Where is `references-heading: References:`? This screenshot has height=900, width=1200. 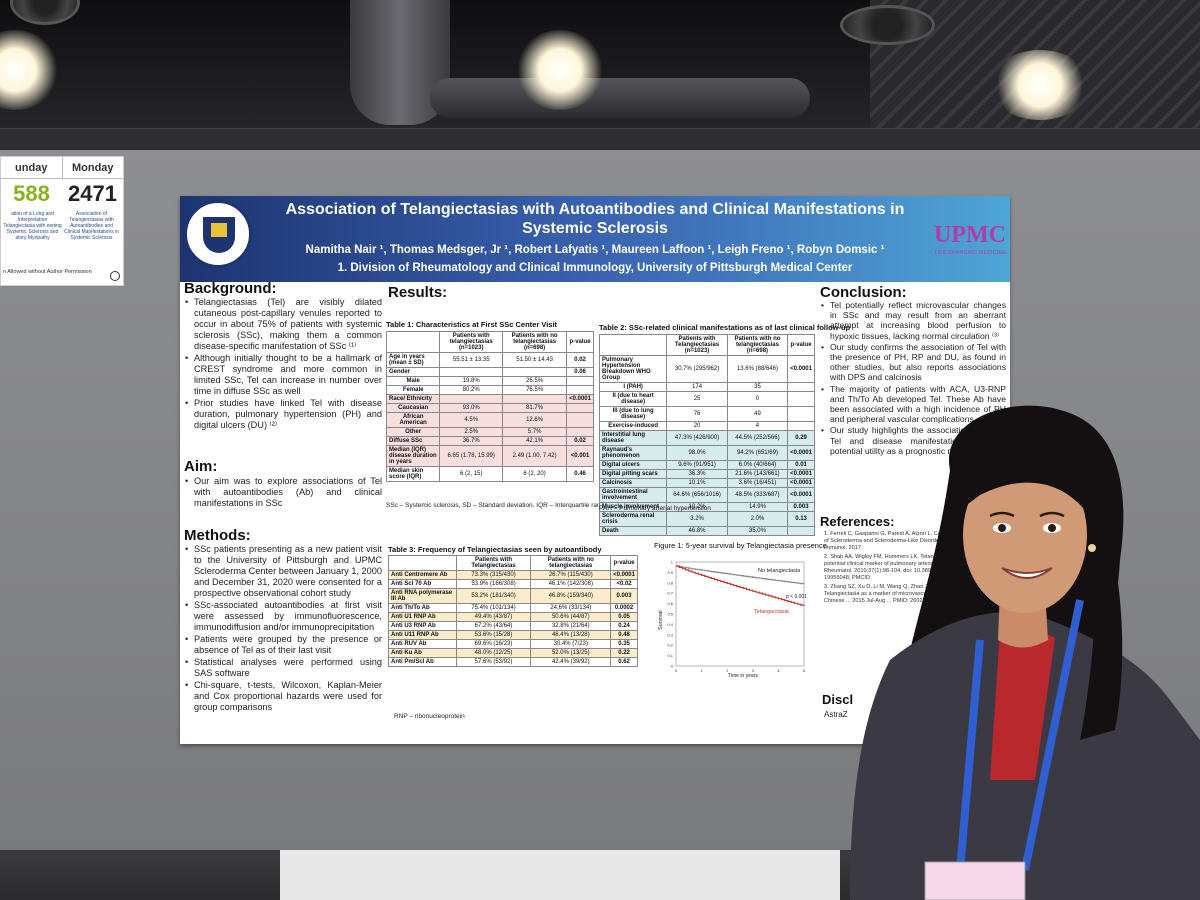
references-heading: References: is located at coordinates (857, 521).